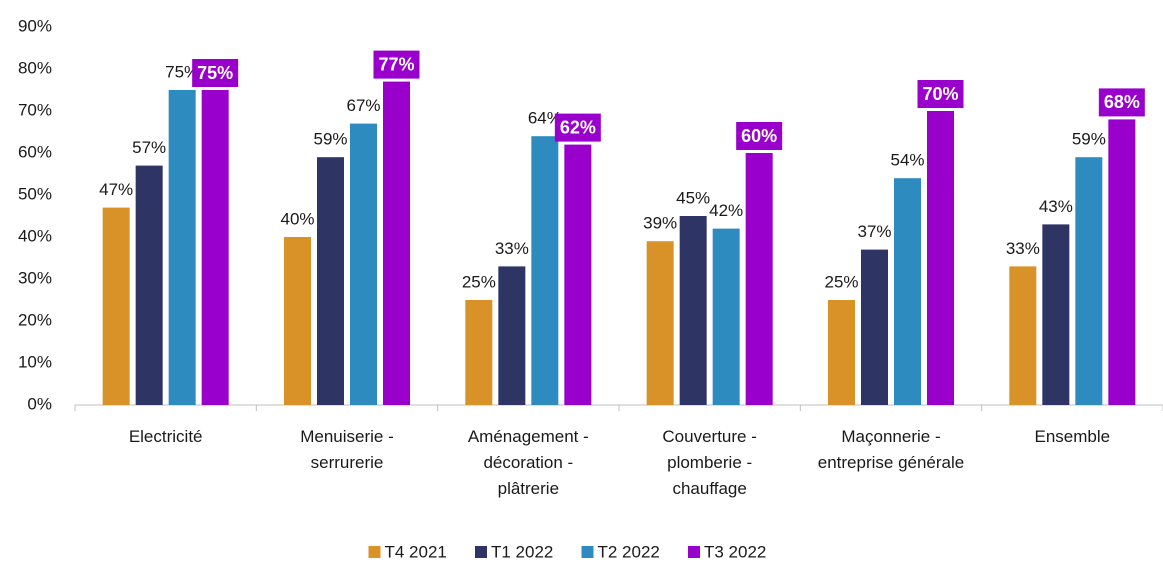 This screenshot has width=1163, height=562. I want to click on value-label: 70%, so click(940, 94).